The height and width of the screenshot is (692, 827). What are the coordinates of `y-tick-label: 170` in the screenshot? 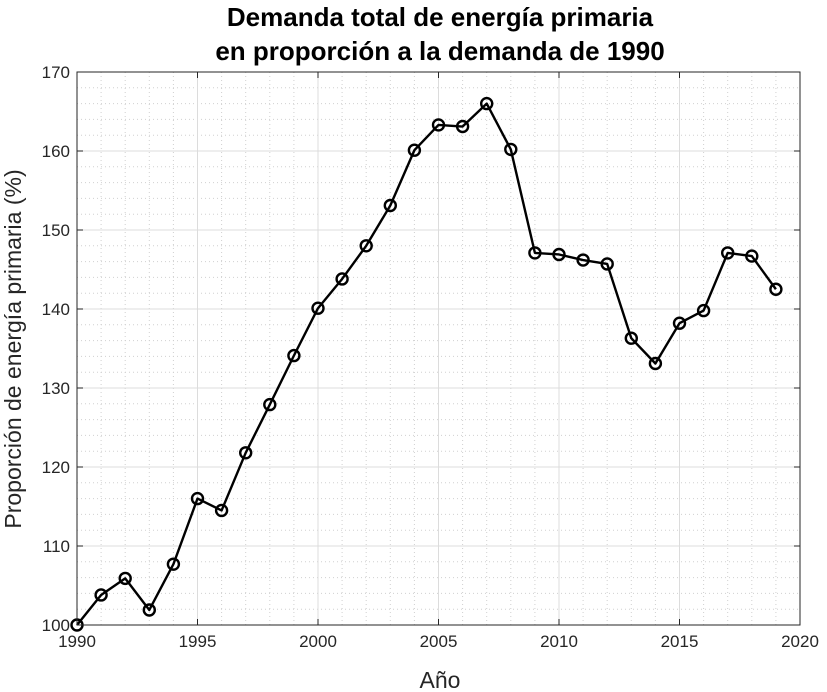 It's located at (56, 72).